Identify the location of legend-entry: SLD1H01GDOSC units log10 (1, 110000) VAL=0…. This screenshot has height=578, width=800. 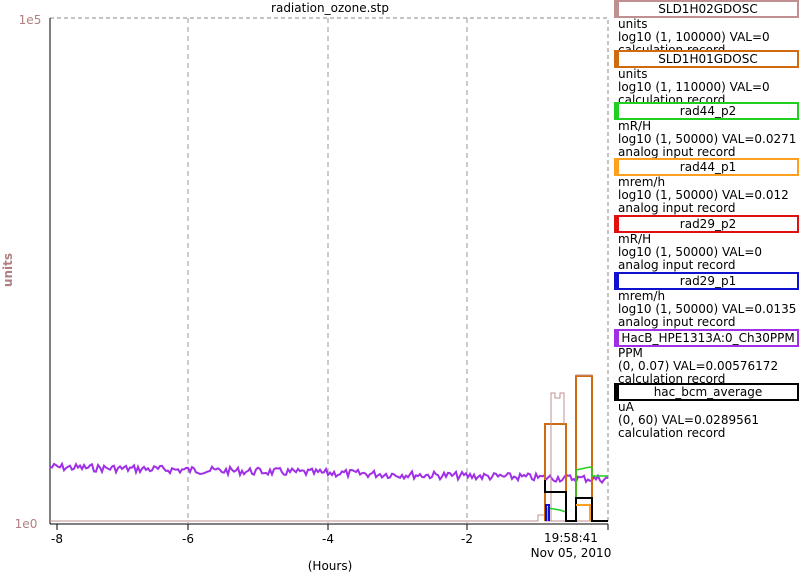
(707, 78).